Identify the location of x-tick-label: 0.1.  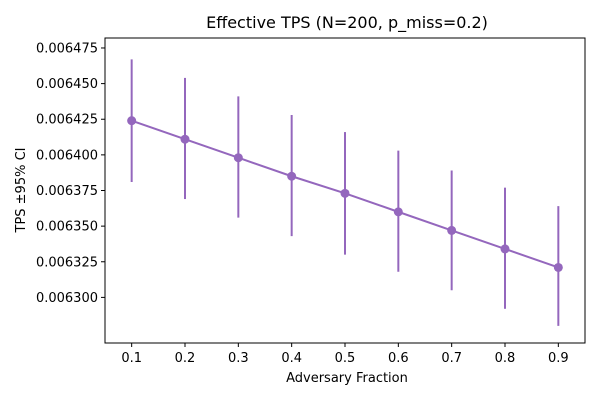
(131, 358).